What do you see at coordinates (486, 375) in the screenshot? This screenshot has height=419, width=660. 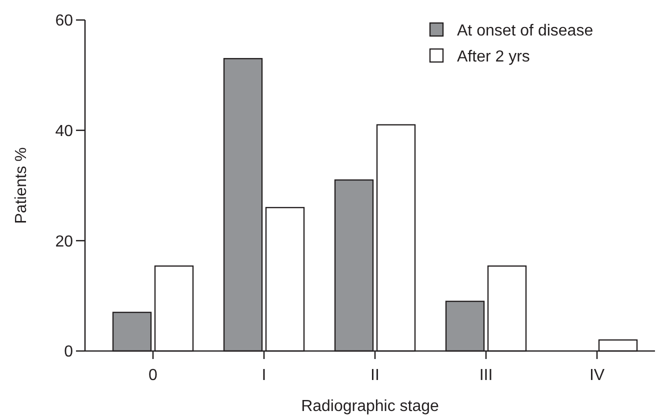 I see `x-tick-label: III` at bounding box center [486, 375].